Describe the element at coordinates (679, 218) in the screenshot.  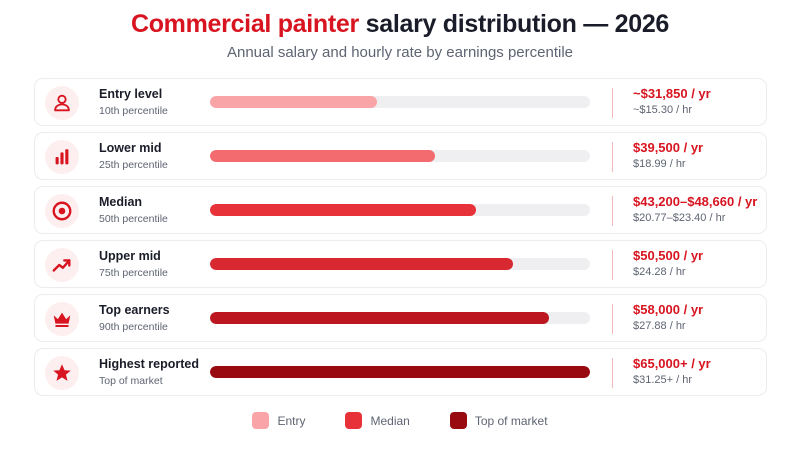
I see `hourly-rate: $20.77–$23.40 / hr` at that location.